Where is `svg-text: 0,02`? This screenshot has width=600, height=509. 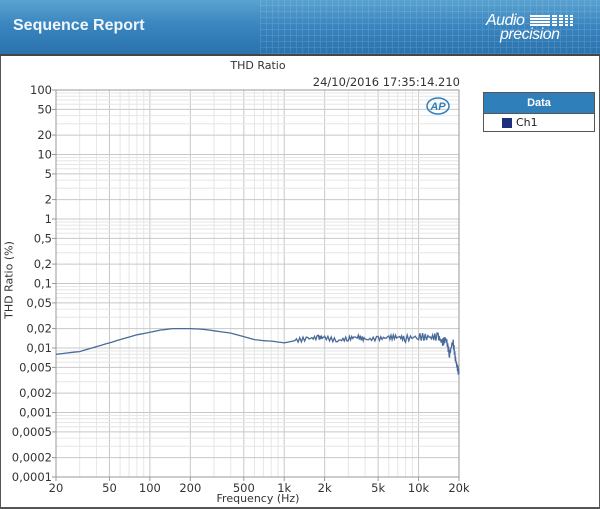 svg-text: 0,02 is located at coordinates (39, 329).